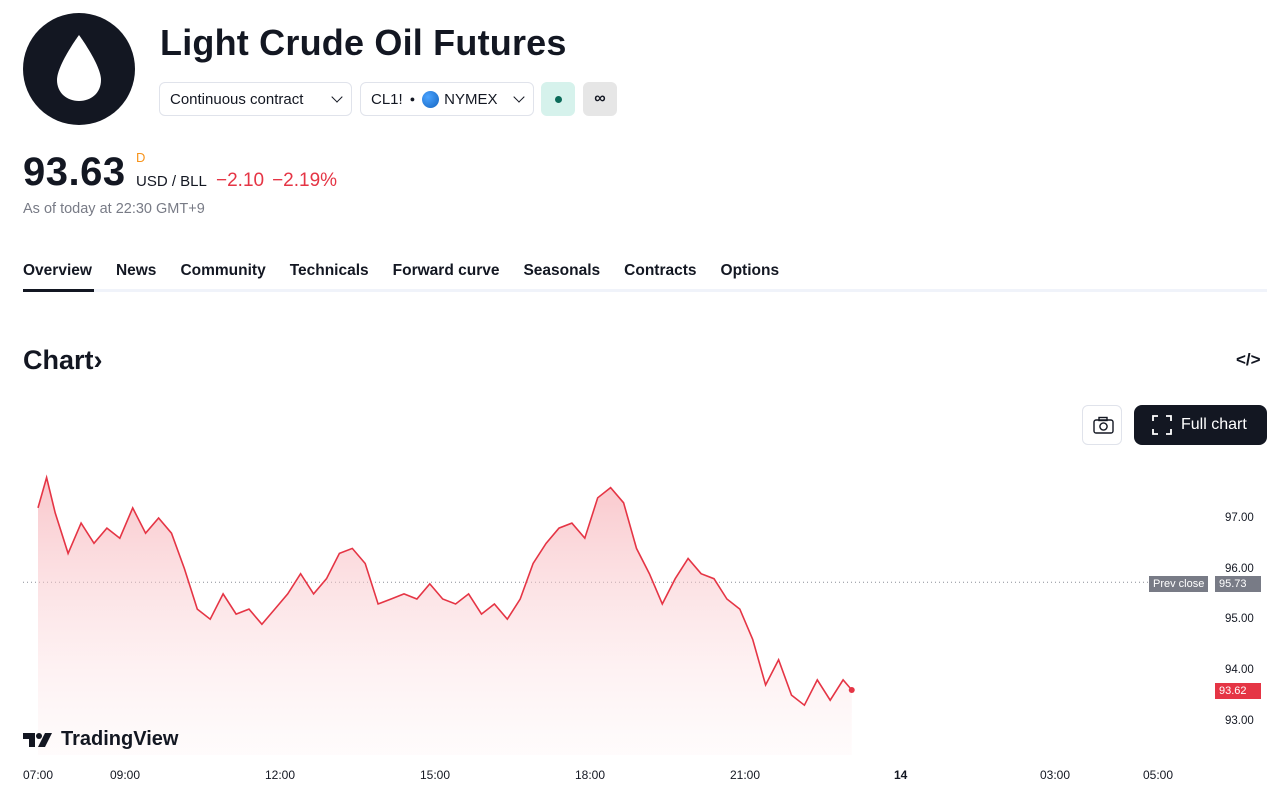 The image size is (1287, 798). I want to click on tradingview-logo: TradingView, so click(100, 739).